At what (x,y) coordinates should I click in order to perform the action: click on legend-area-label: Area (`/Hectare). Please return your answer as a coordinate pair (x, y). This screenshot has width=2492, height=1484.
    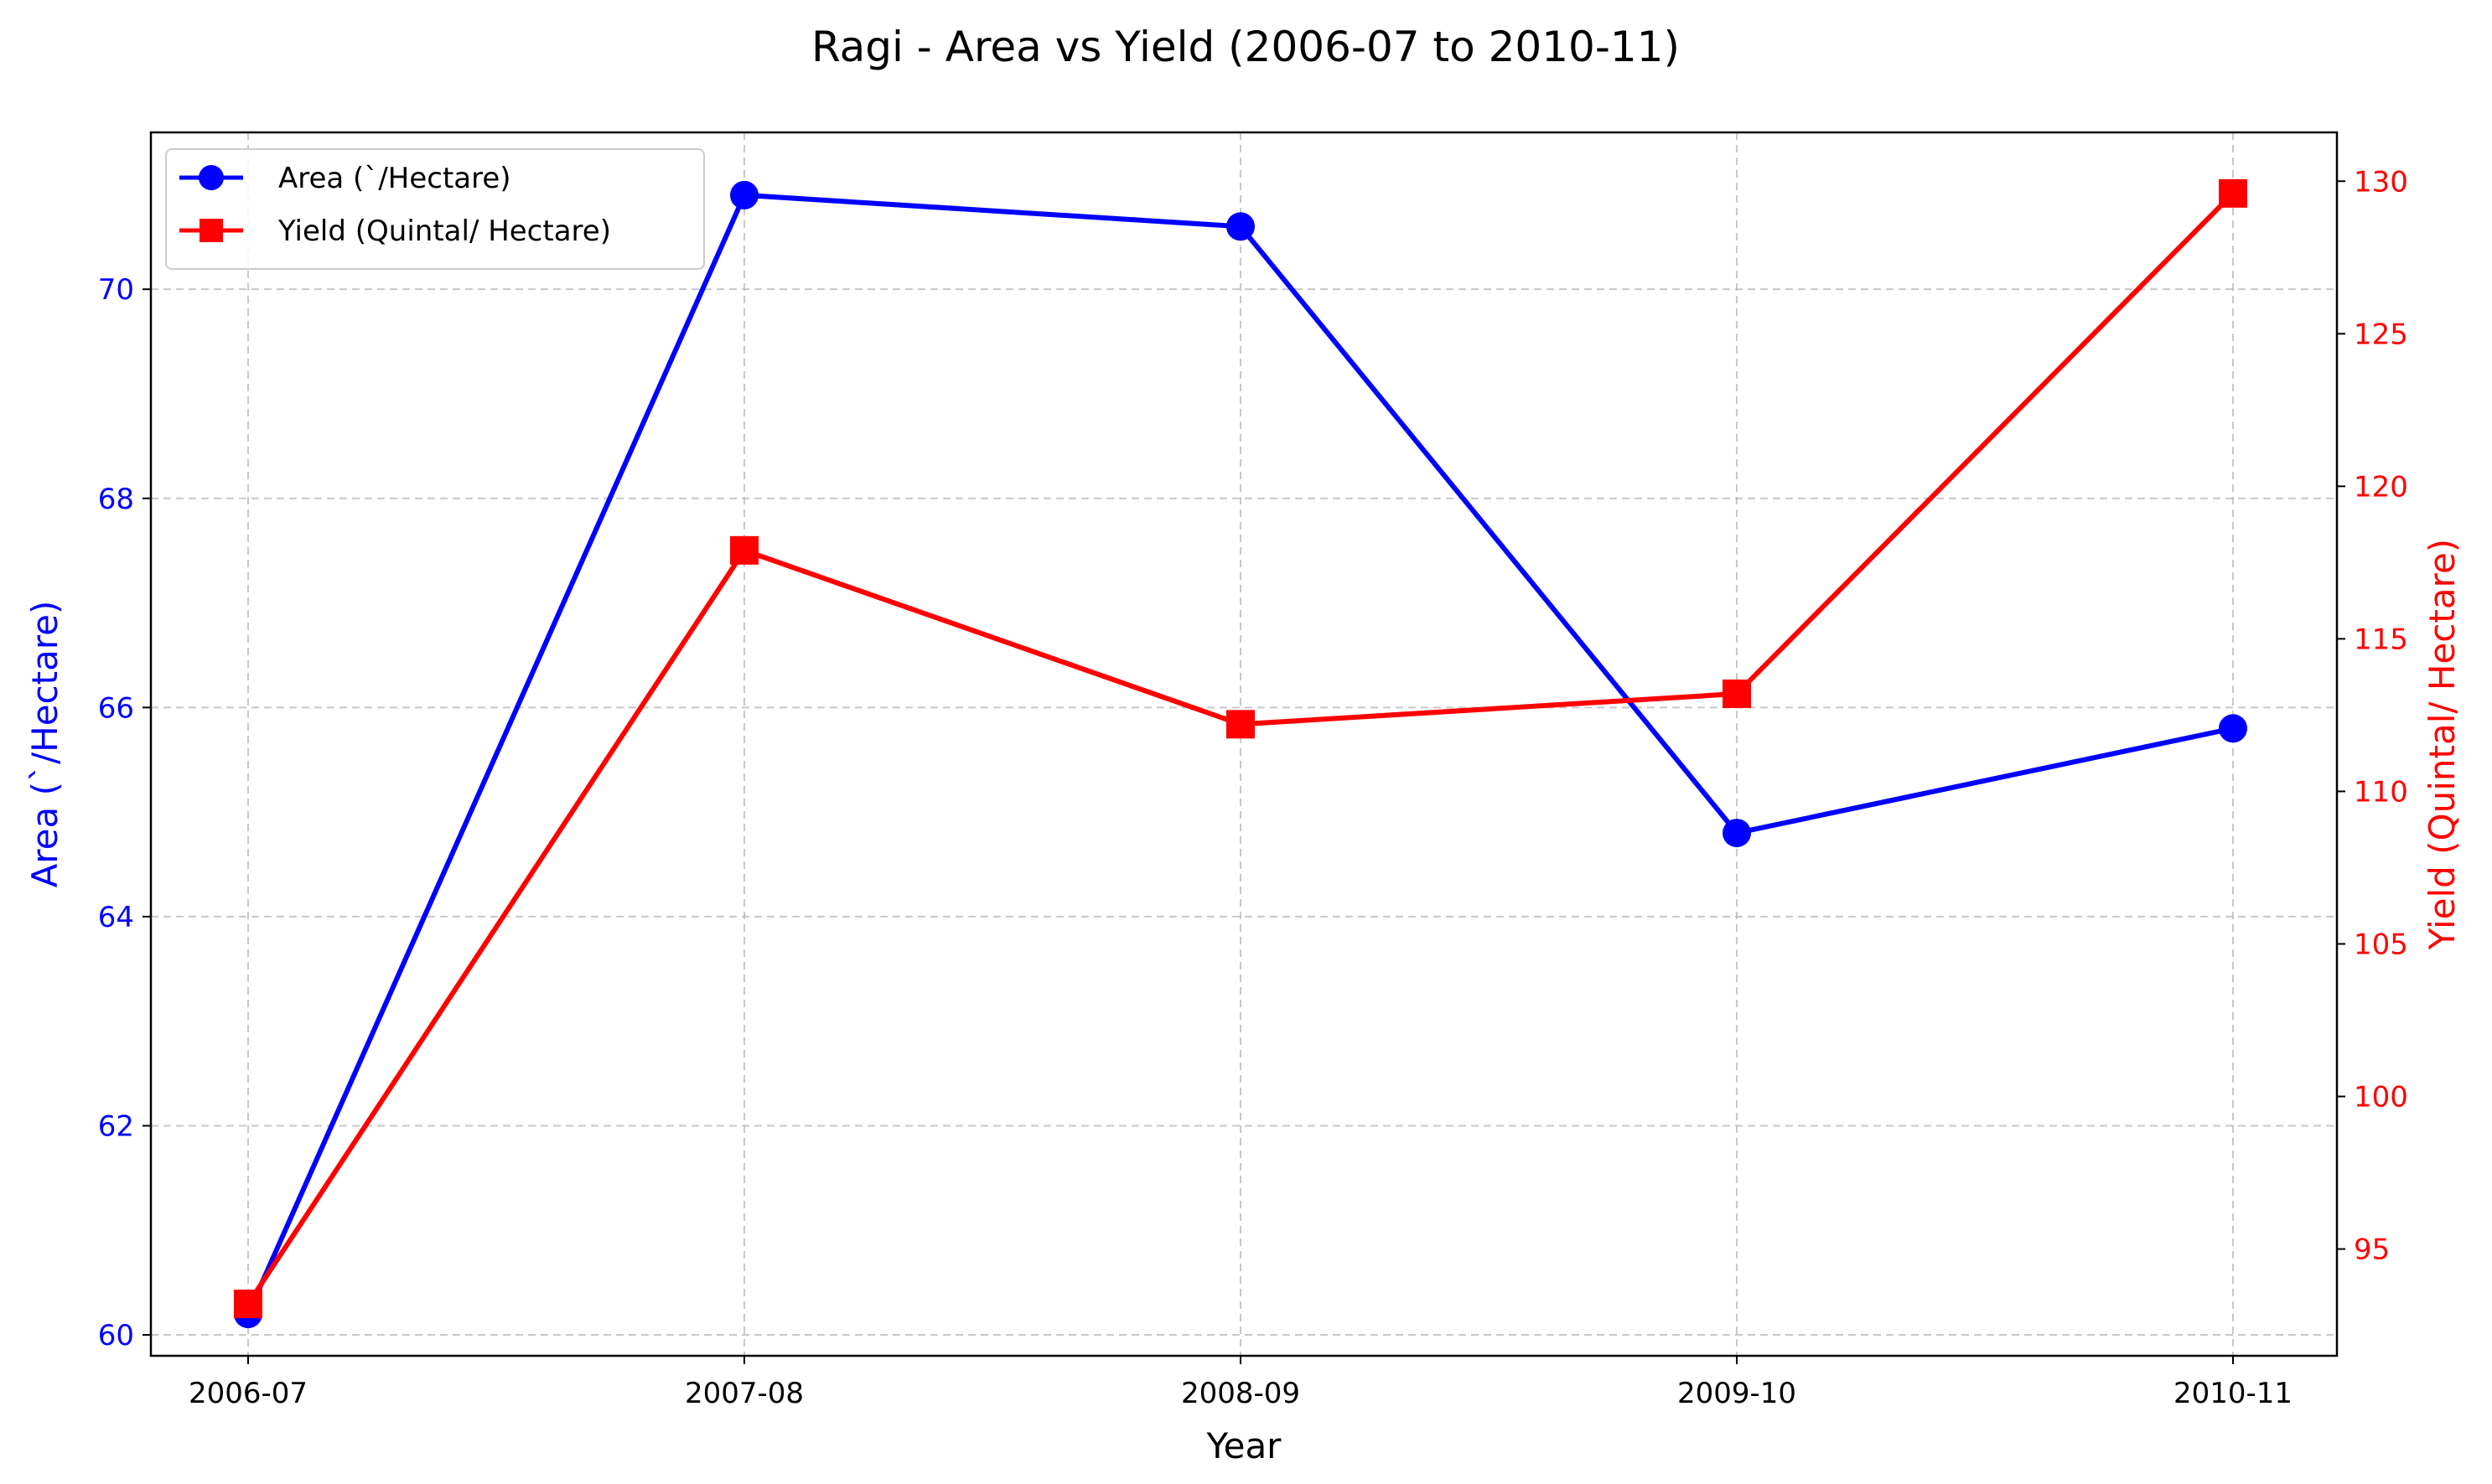
    Looking at the image, I should click on (394, 178).